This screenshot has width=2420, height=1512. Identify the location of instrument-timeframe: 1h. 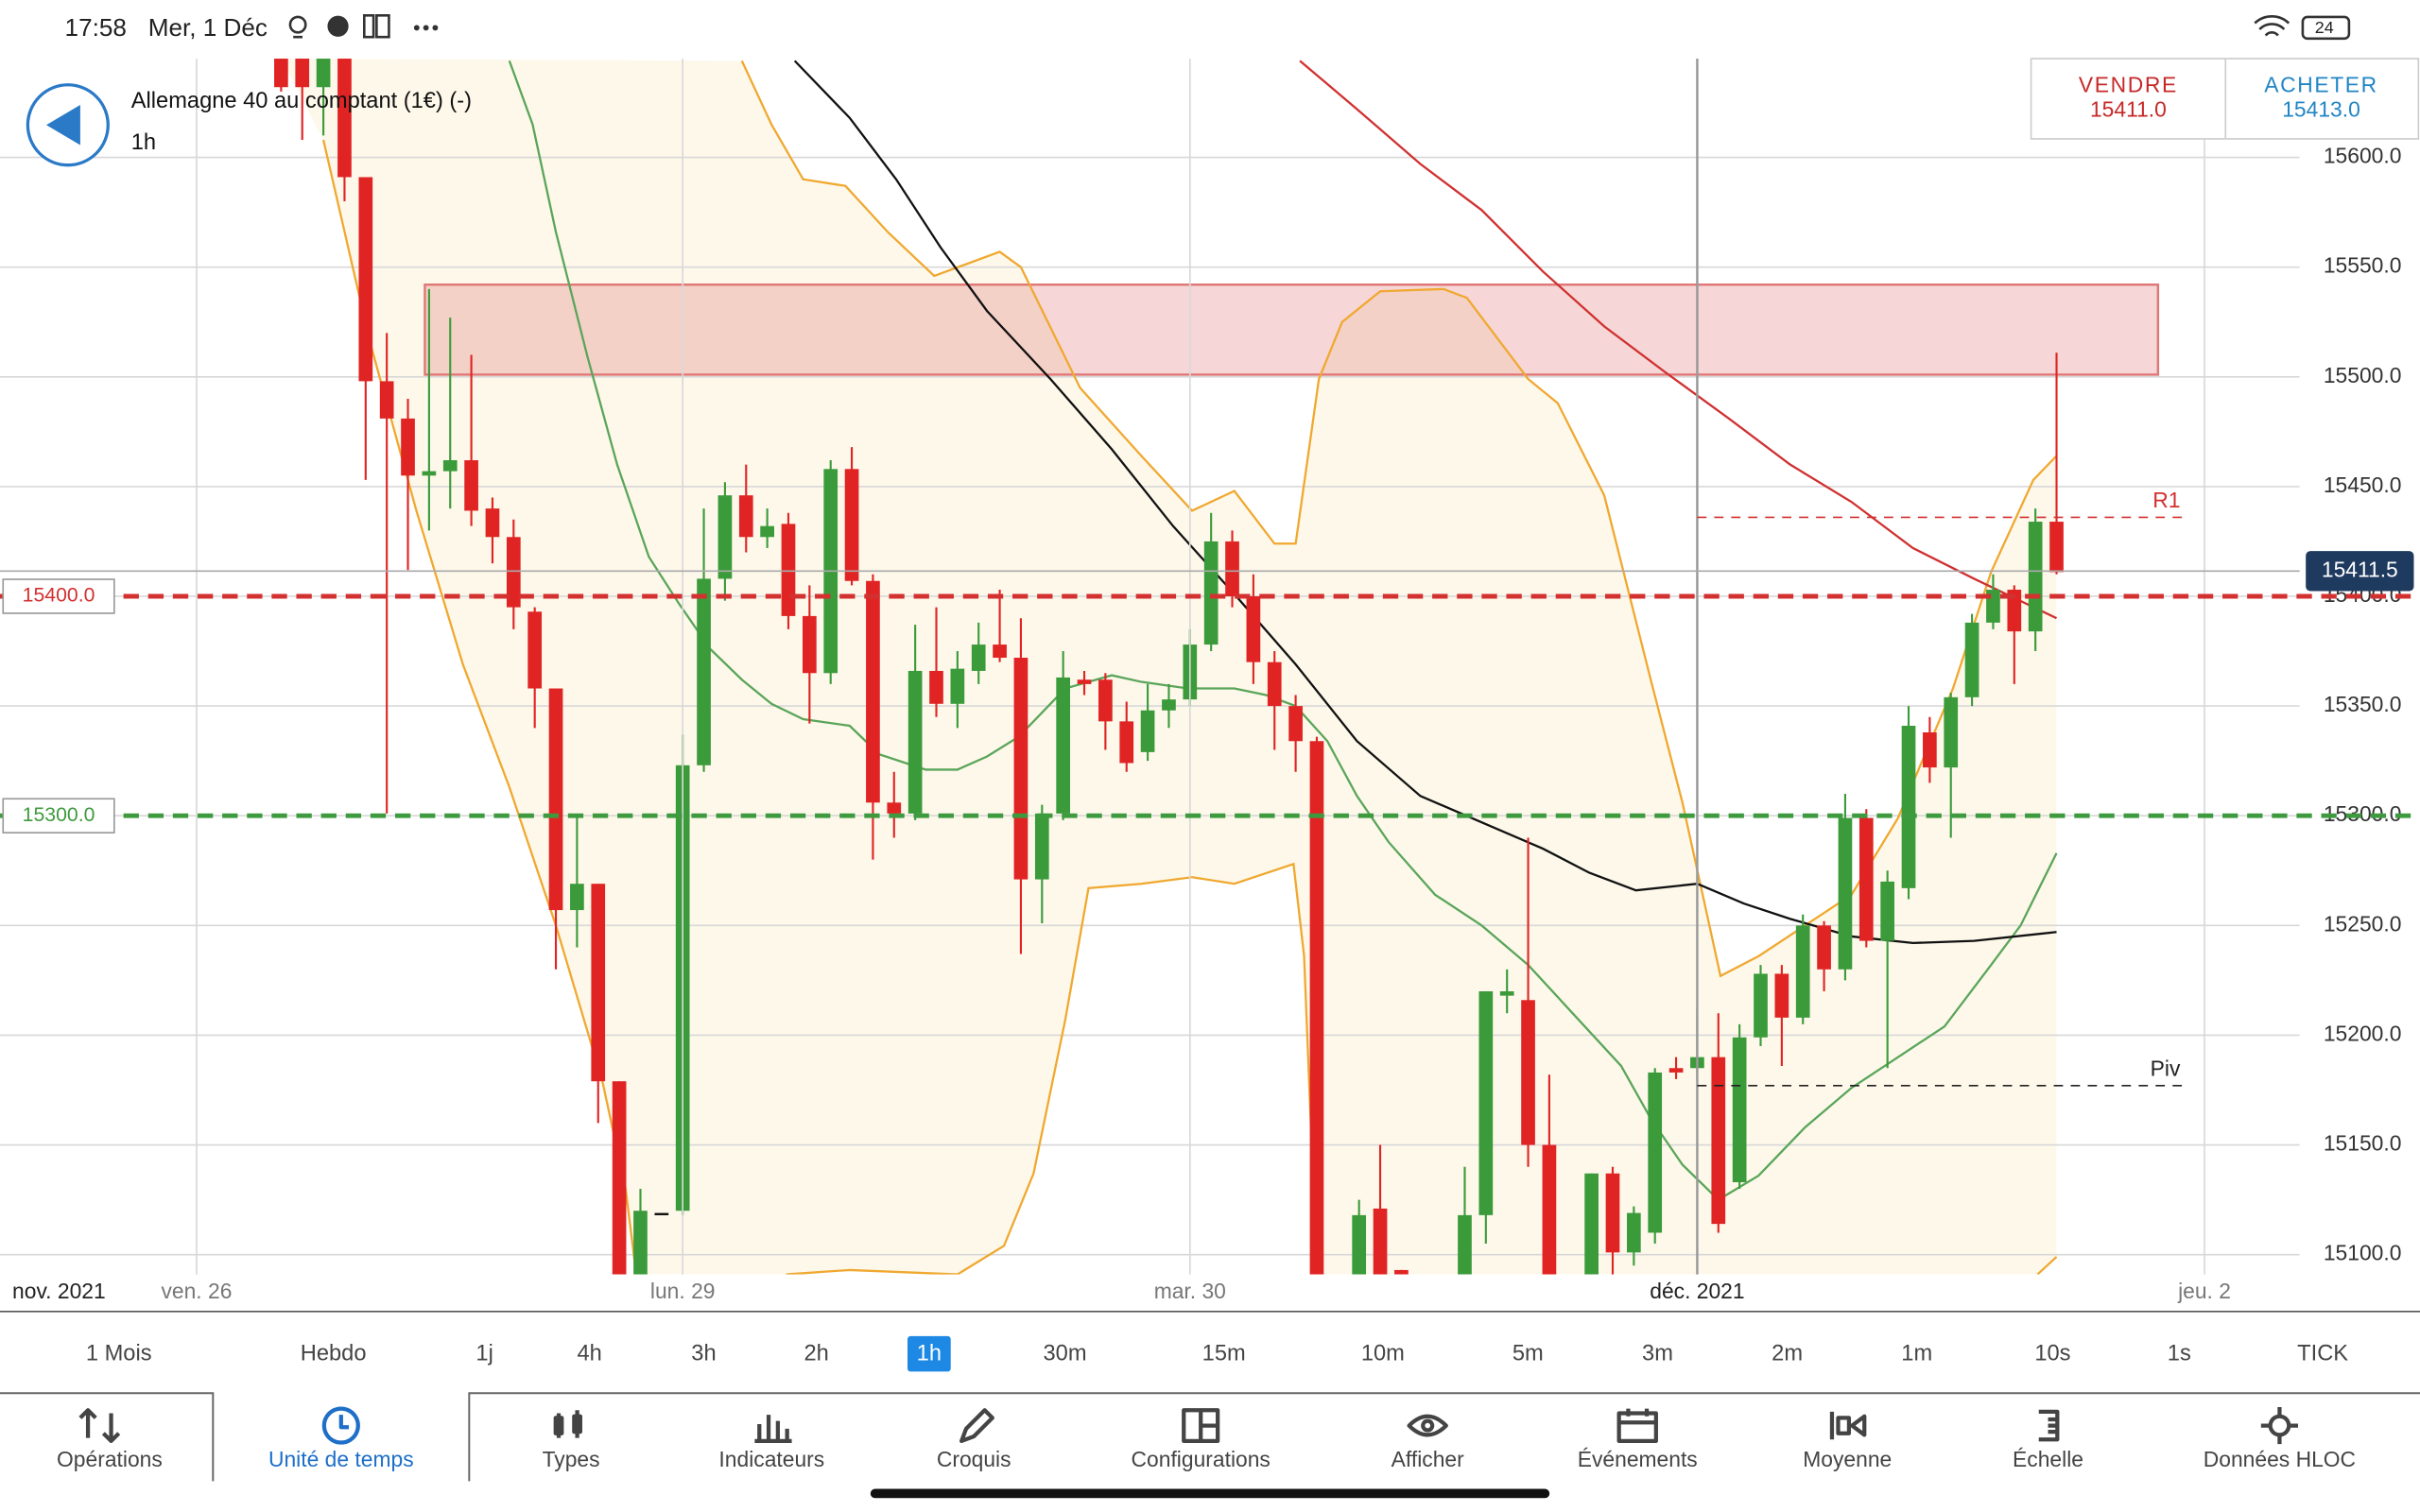
(143, 142).